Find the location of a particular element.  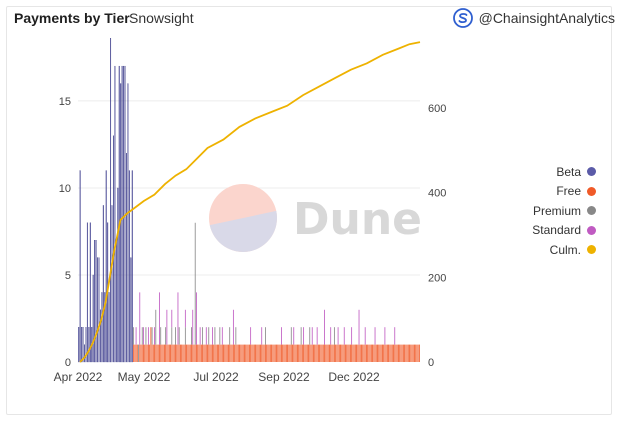

legend-item-free: Free is located at coordinates (548, 192).